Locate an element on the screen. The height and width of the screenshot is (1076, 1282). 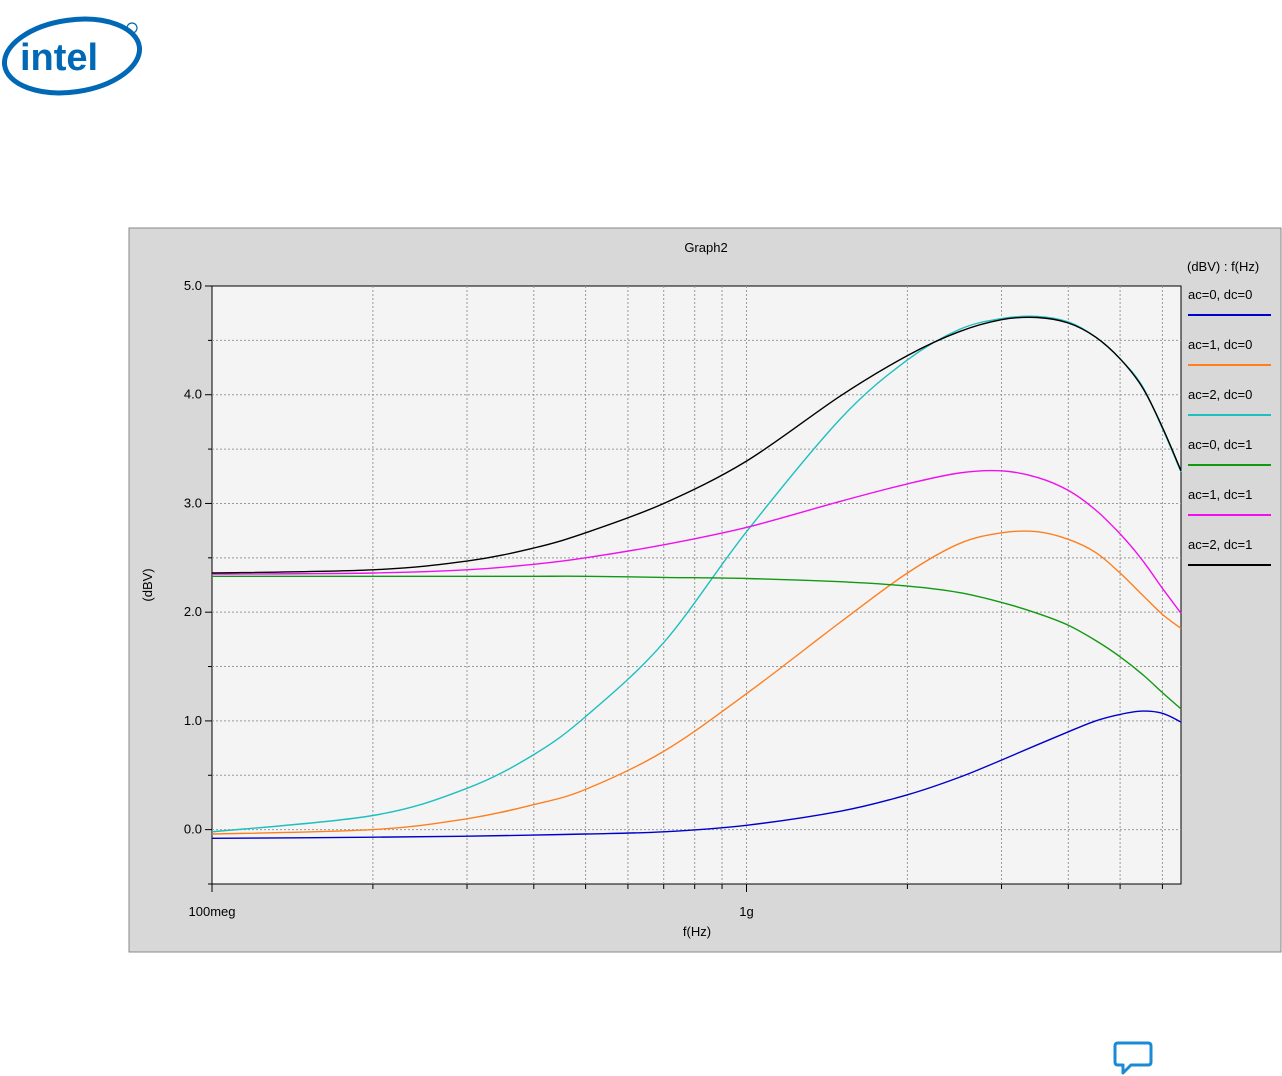
logo-registered-icon is located at coordinates (132, 28).